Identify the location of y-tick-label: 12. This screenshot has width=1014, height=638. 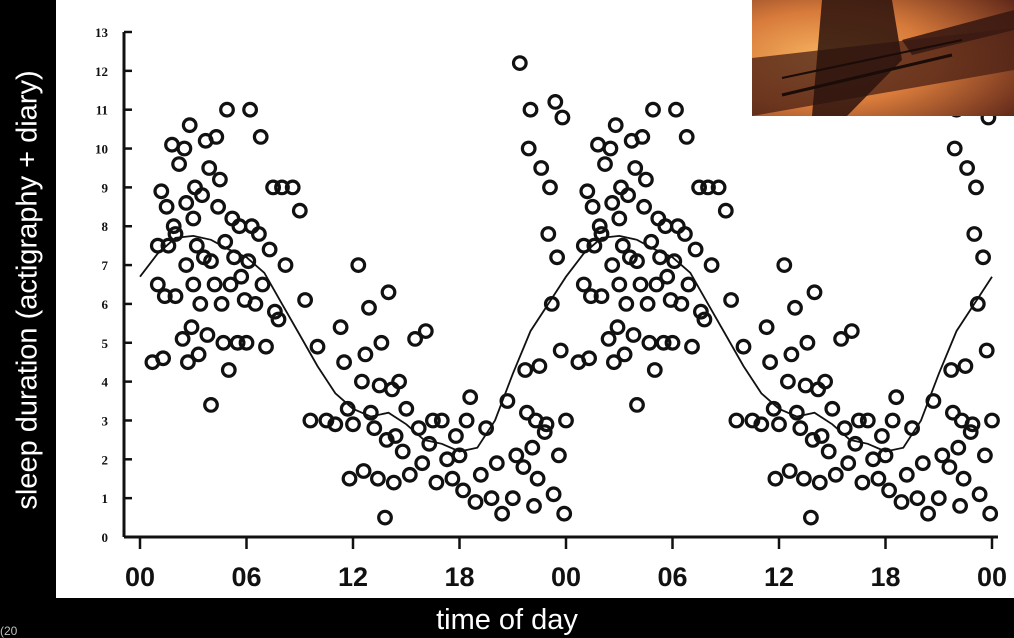
(101, 71).